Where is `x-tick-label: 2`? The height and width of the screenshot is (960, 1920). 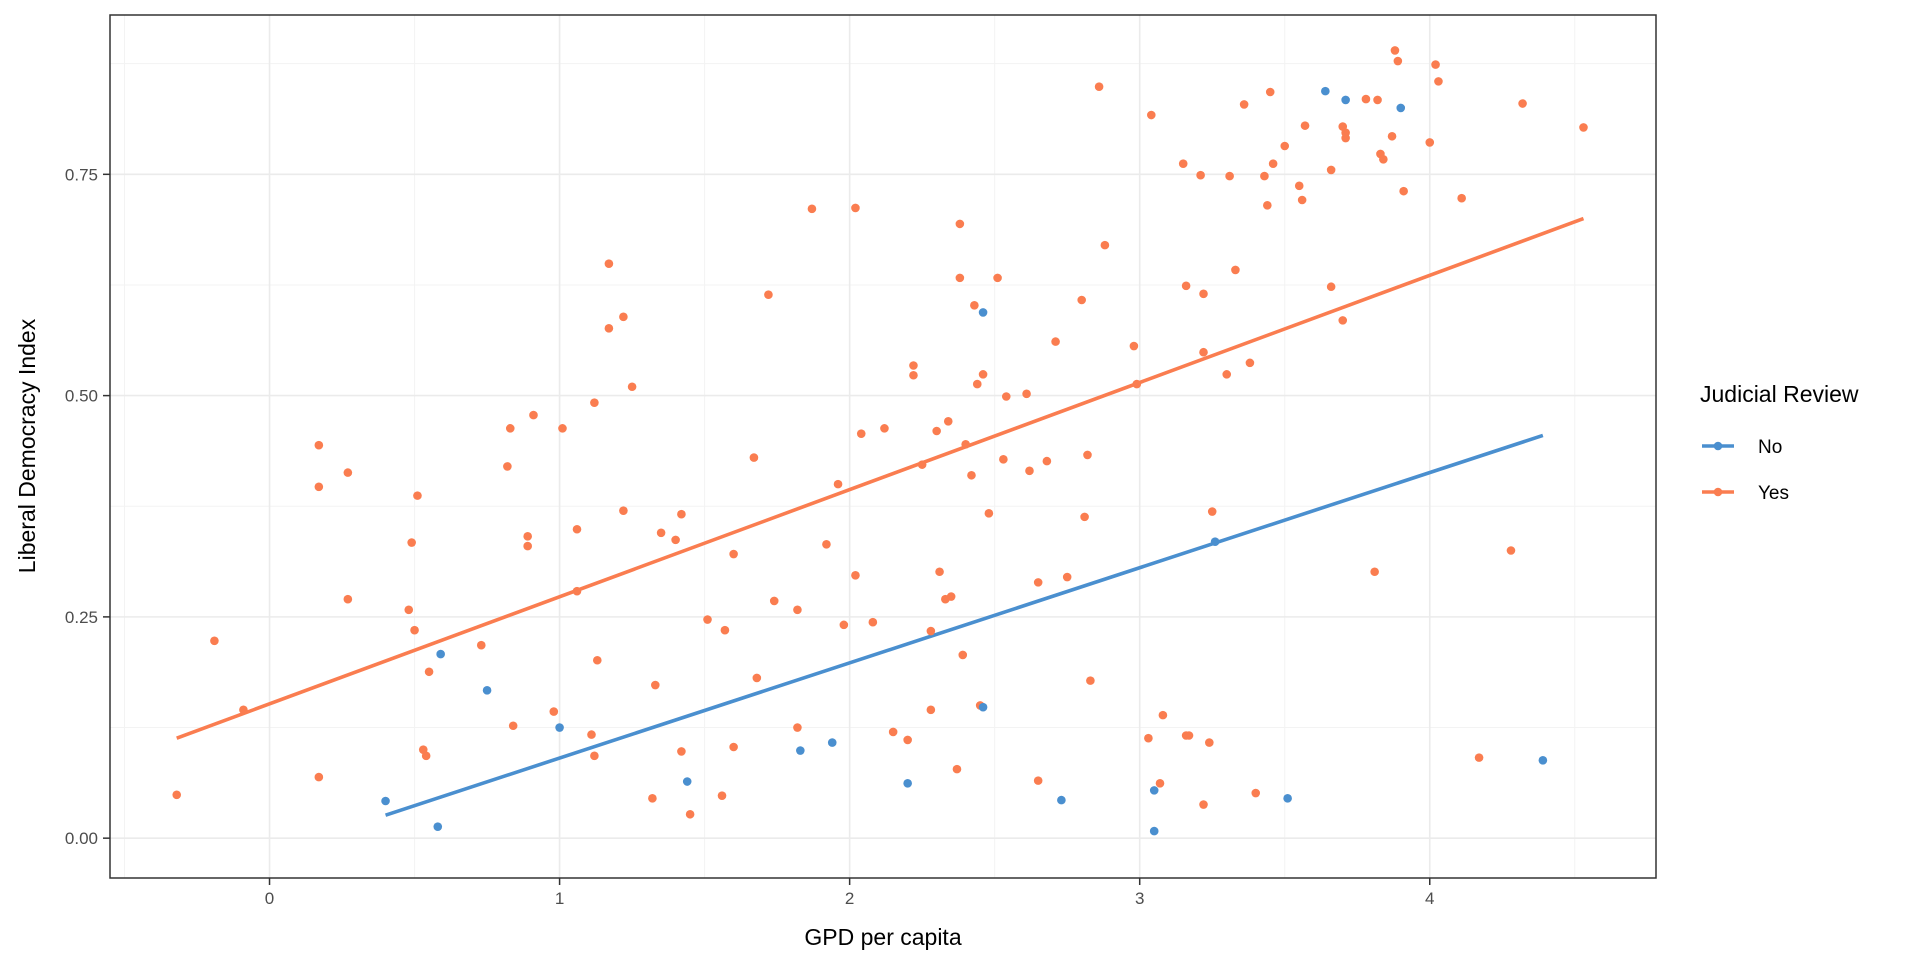 x-tick-label: 2 is located at coordinates (849, 898).